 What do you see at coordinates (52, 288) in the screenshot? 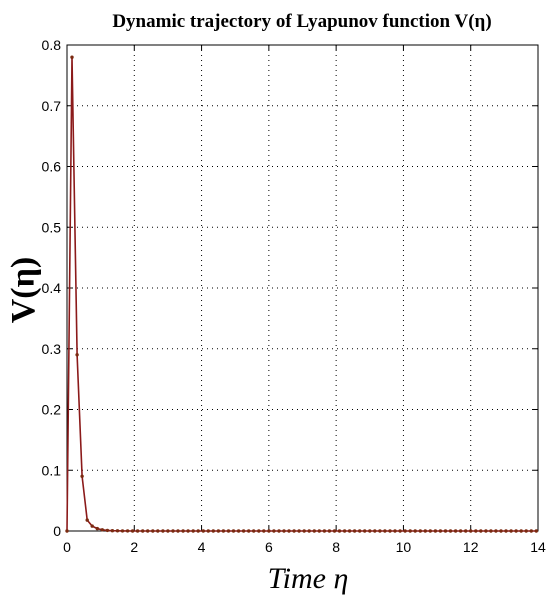
I see `y-tick-label: 0.4` at bounding box center [52, 288].